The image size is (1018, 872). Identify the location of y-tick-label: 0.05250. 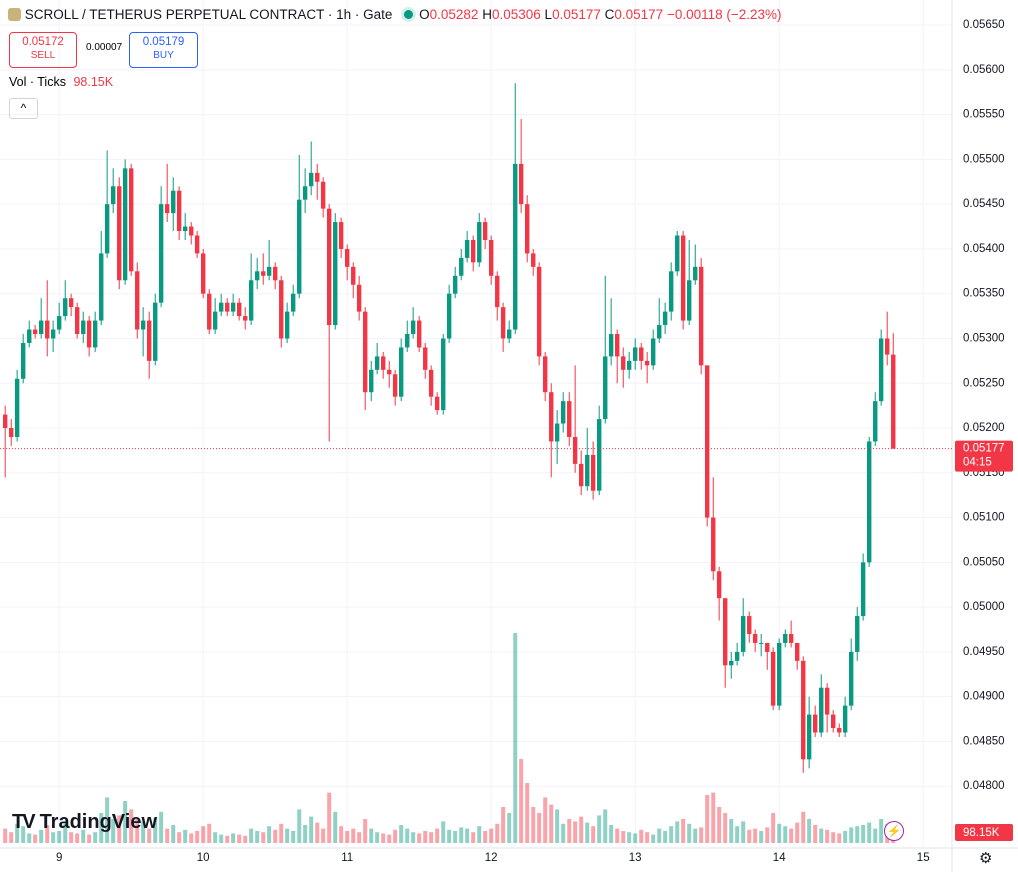
(984, 383).